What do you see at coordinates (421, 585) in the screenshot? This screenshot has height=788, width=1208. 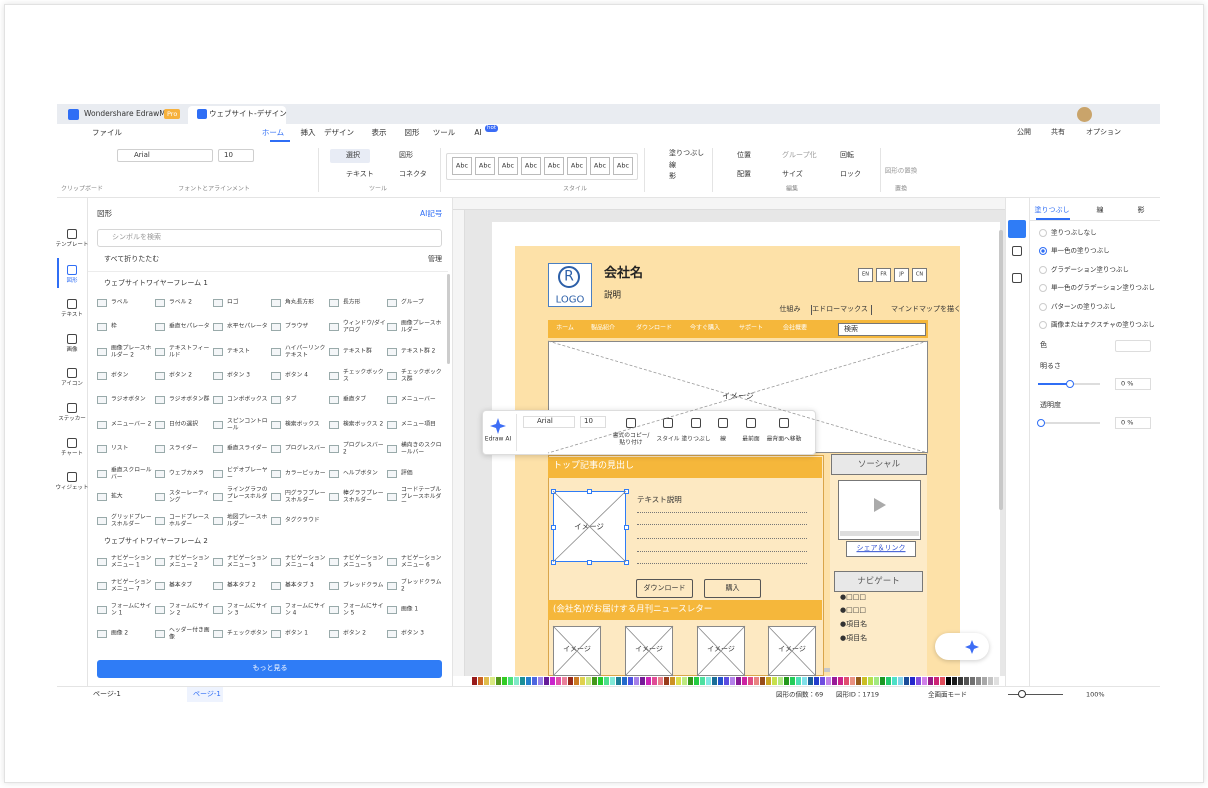 I see `shape-name: ブレッドクラム 2` at bounding box center [421, 585].